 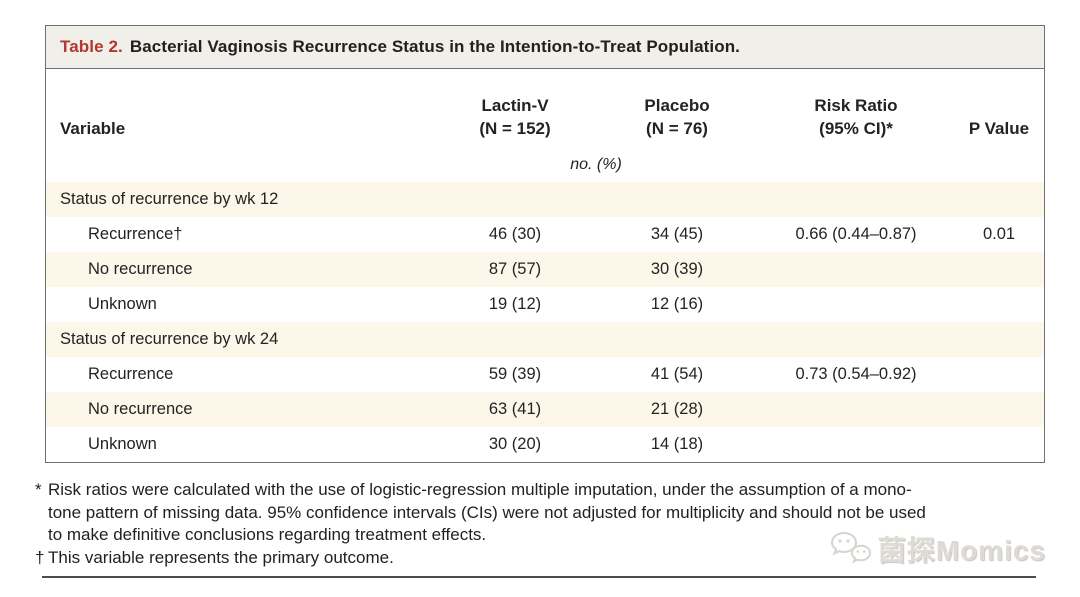 What do you see at coordinates (539, 577) in the screenshot?
I see `bottom-rule` at bounding box center [539, 577].